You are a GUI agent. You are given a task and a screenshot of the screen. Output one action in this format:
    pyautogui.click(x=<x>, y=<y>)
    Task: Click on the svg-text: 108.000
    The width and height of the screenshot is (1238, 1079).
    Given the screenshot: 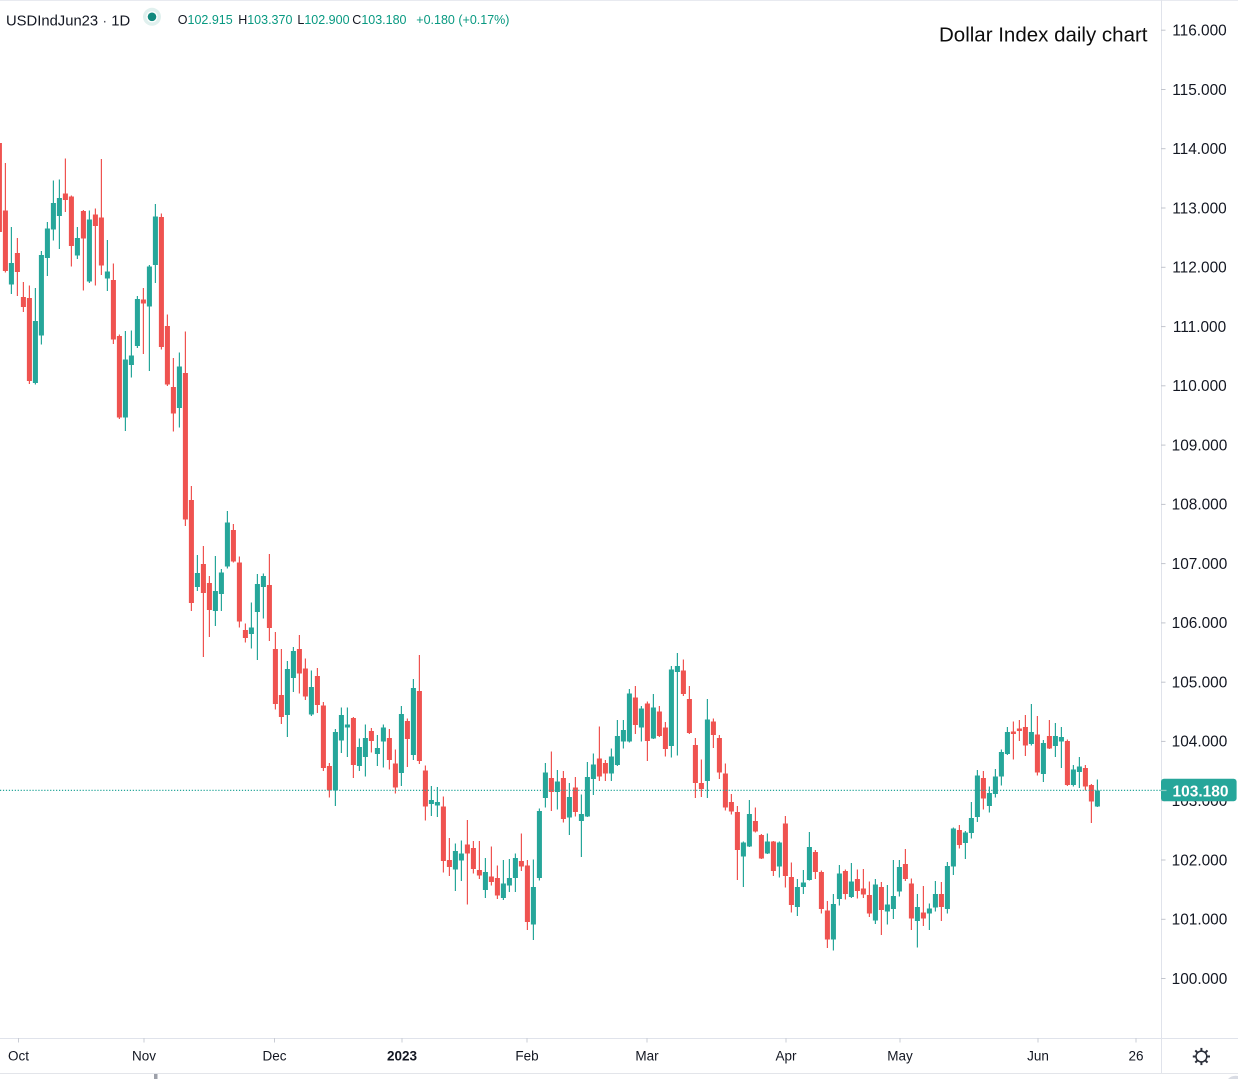 What is the action you would take?
    pyautogui.click(x=1200, y=505)
    